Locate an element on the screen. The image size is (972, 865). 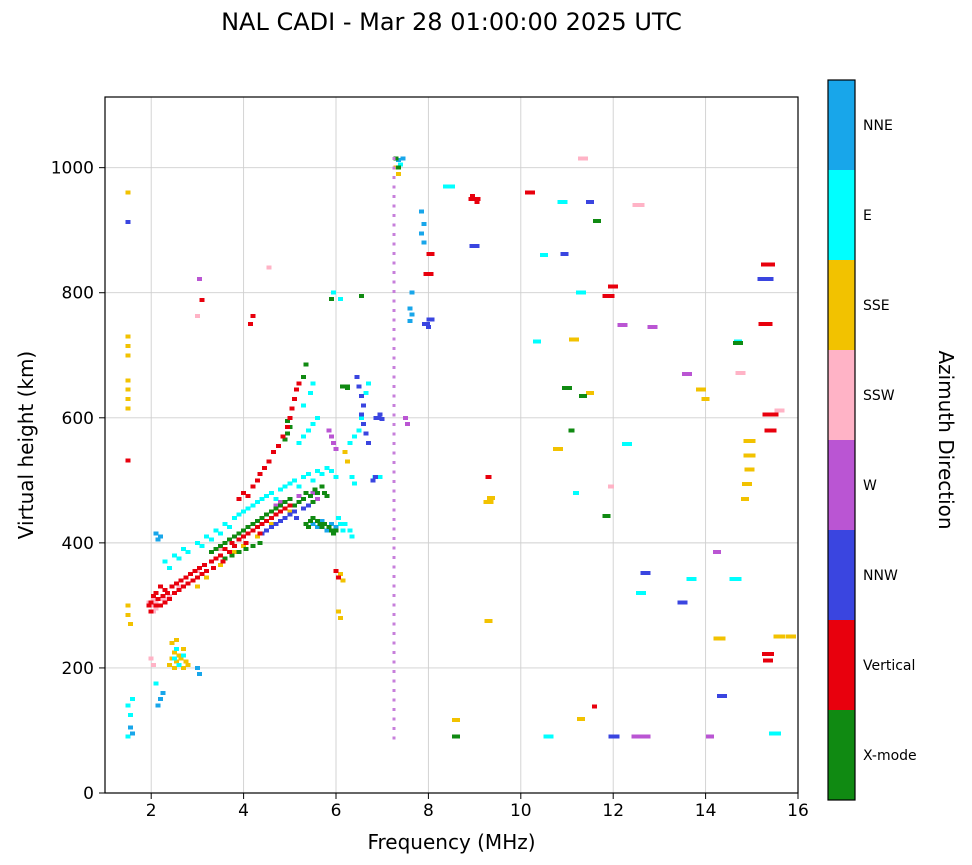
colorbar-block-NNW is located at coordinates (841, 575).